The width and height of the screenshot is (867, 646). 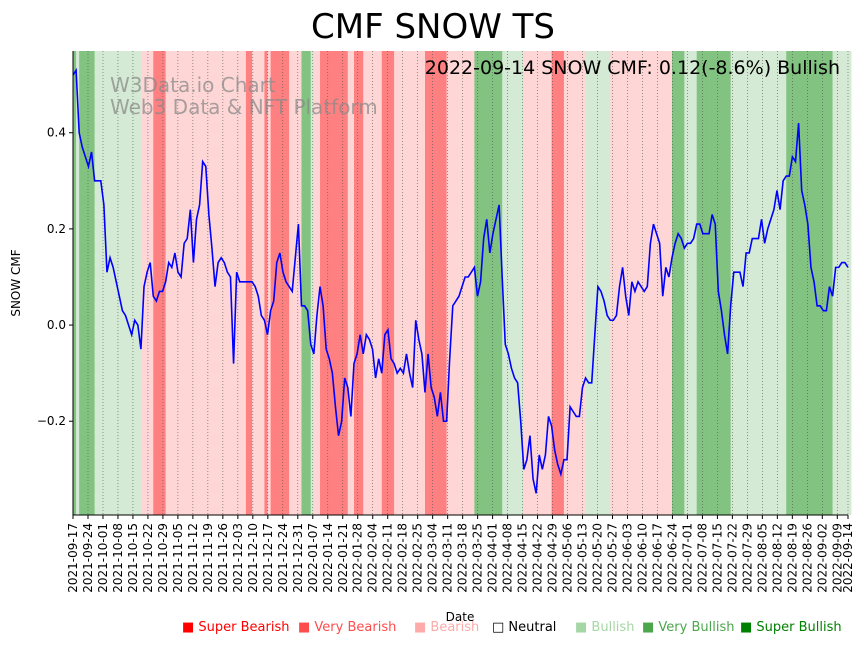 I want to click on x-tick-label: 2022-09-09, so click(x=837, y=558).